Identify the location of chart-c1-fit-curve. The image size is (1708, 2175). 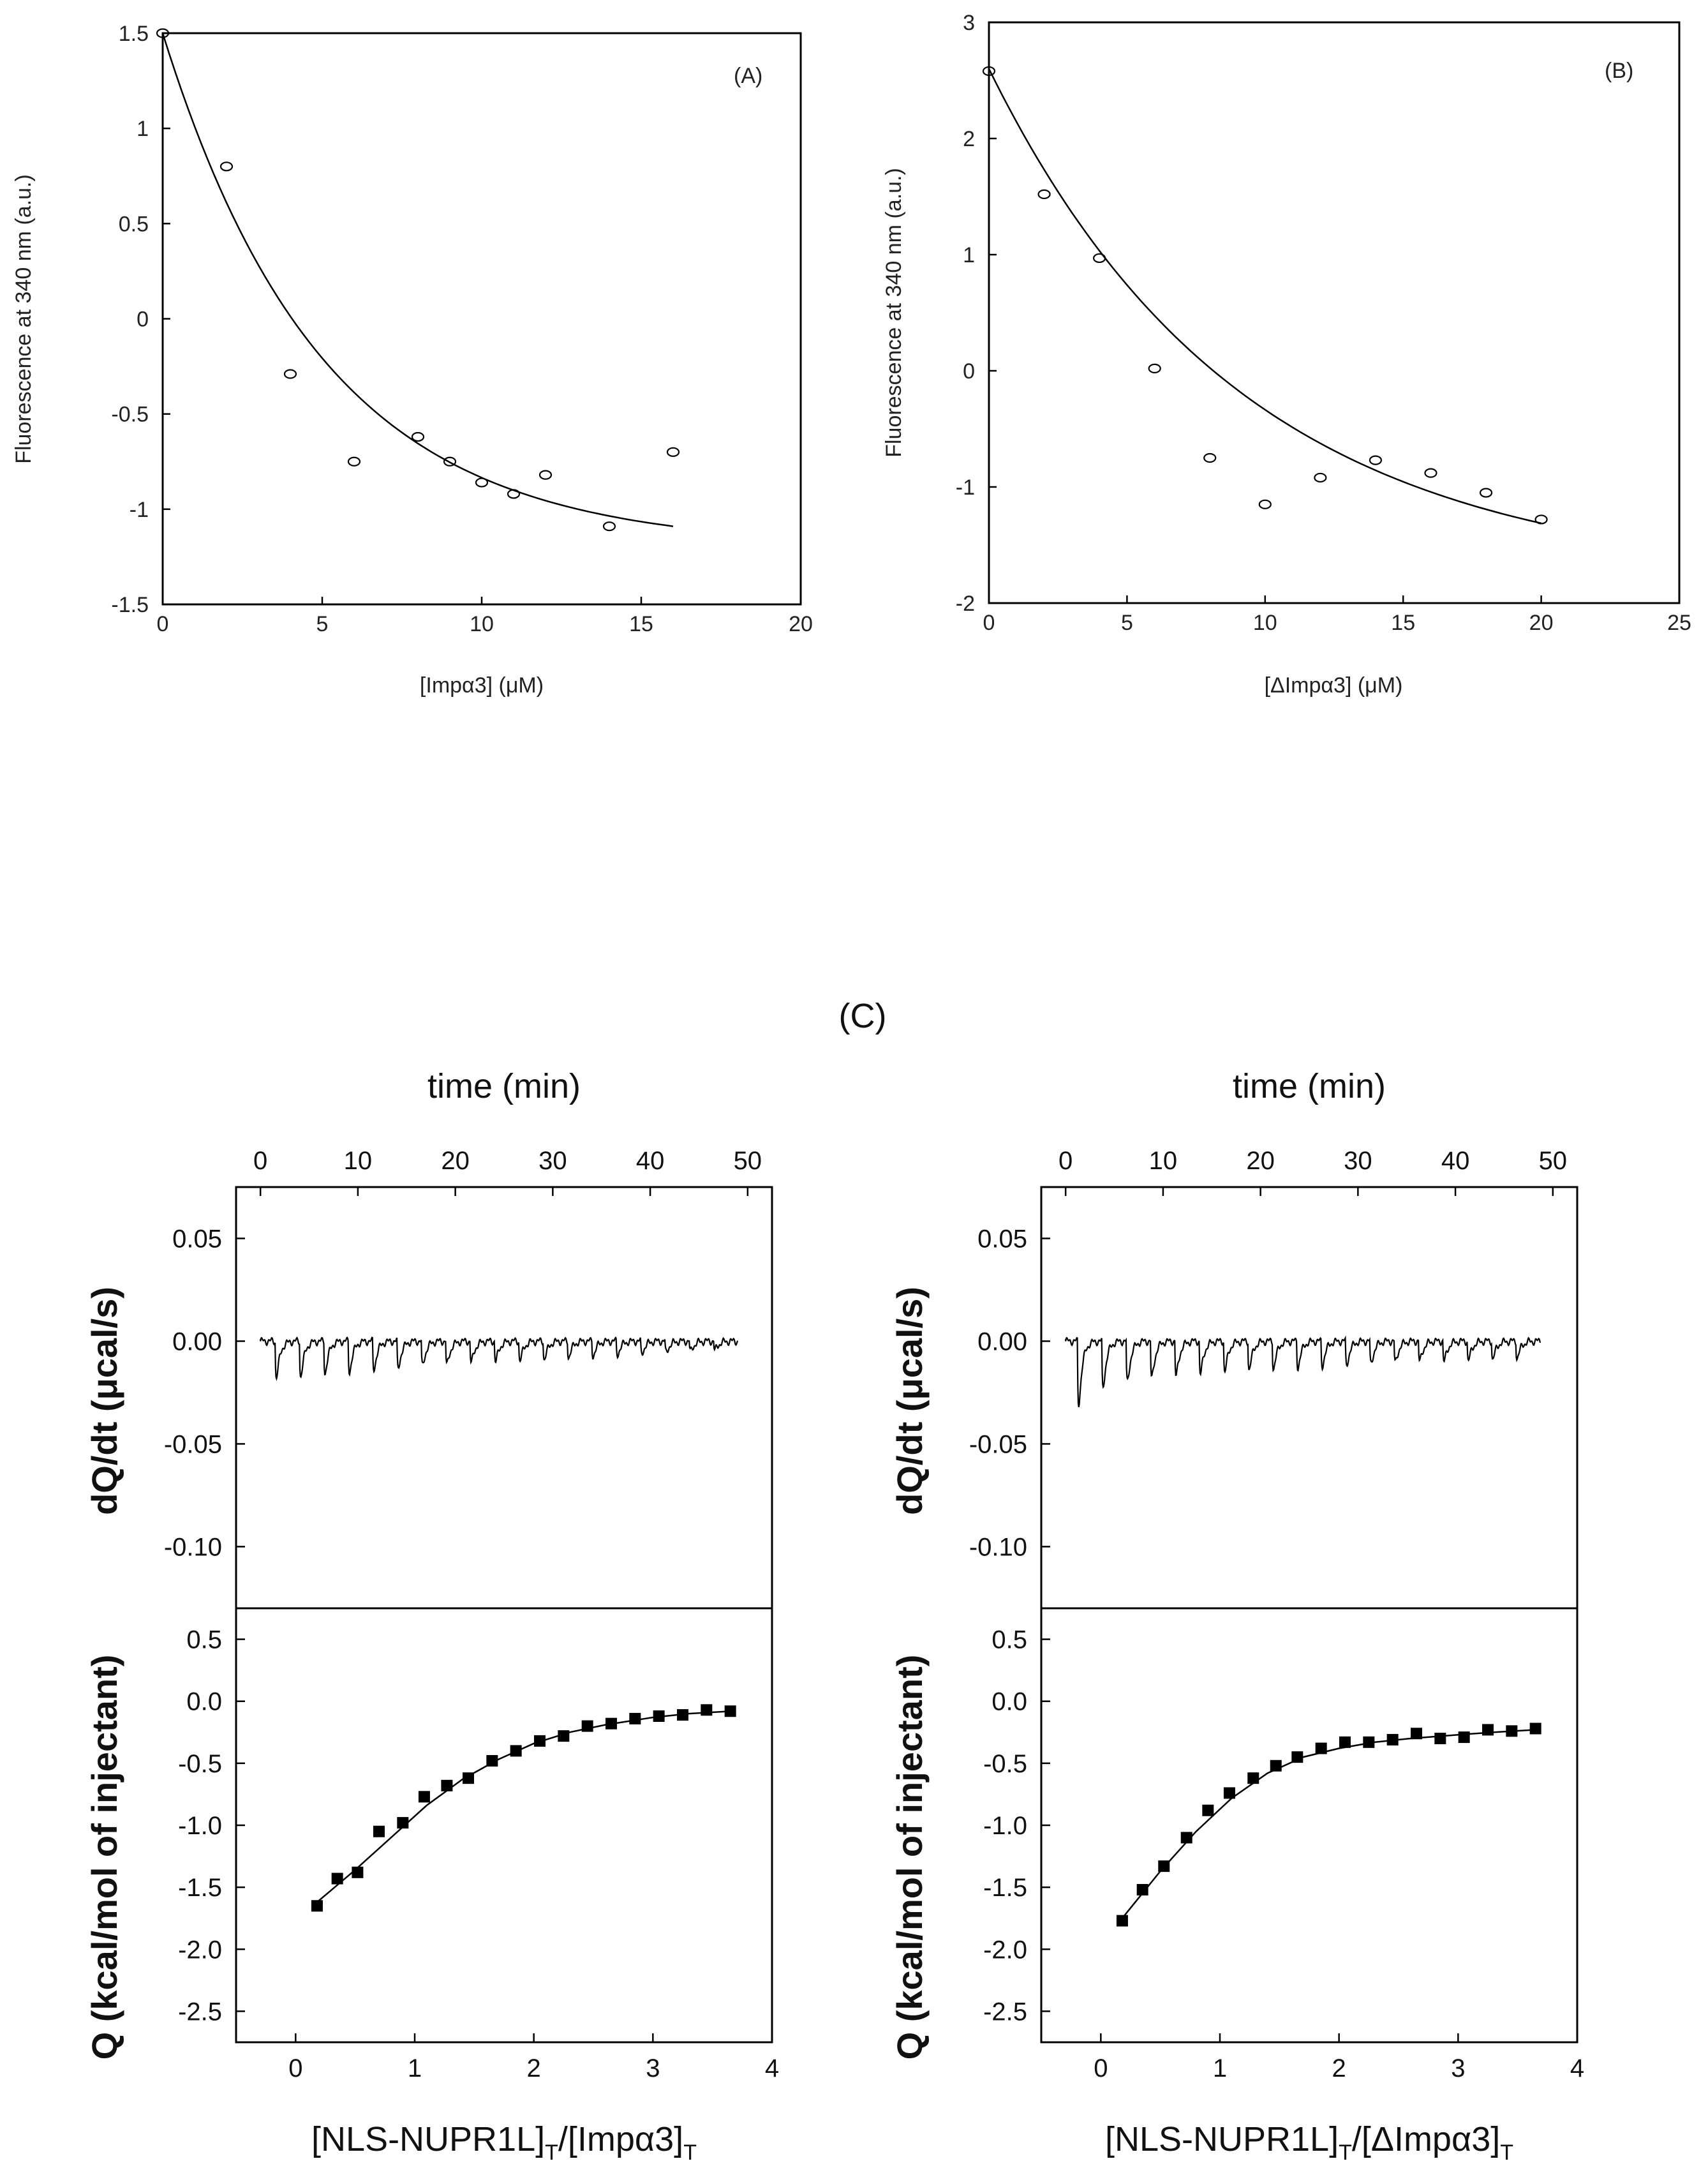
(523, 1806).